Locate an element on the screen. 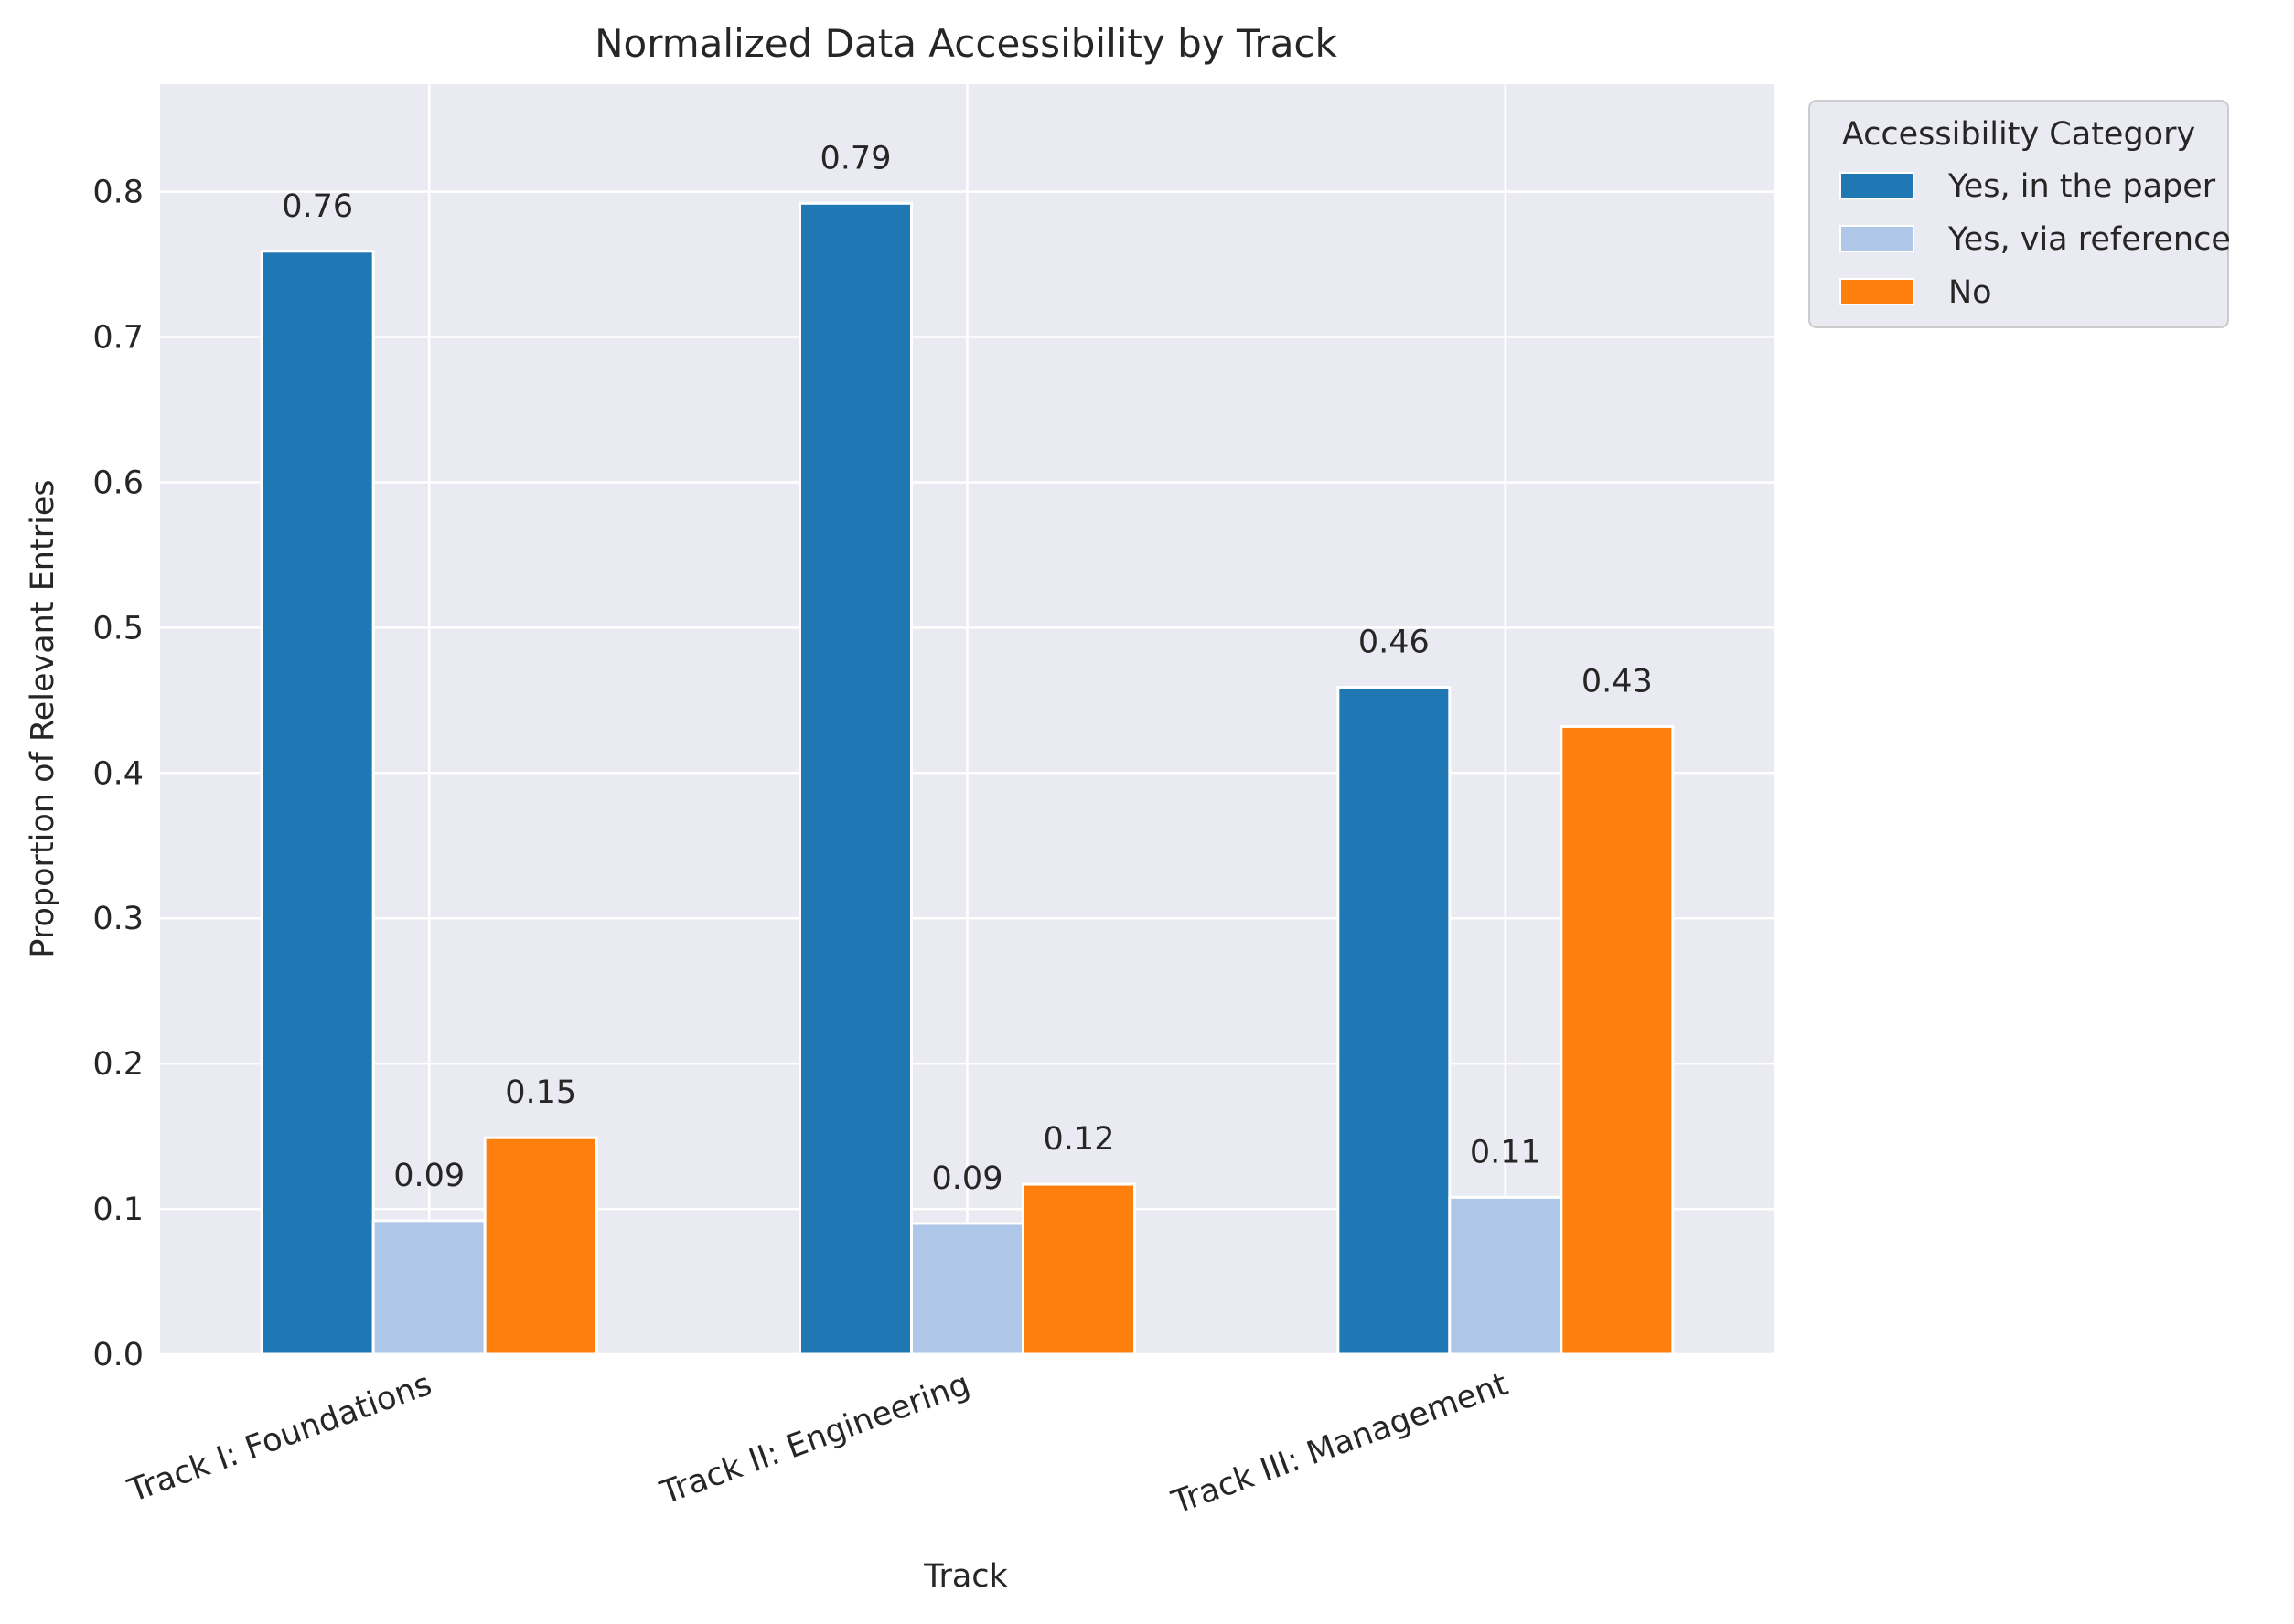 Image resolution: width=2294 pixels, height=1624 pixels. legend-label: Yes, in the paper is located at coordinates (2081, 186).